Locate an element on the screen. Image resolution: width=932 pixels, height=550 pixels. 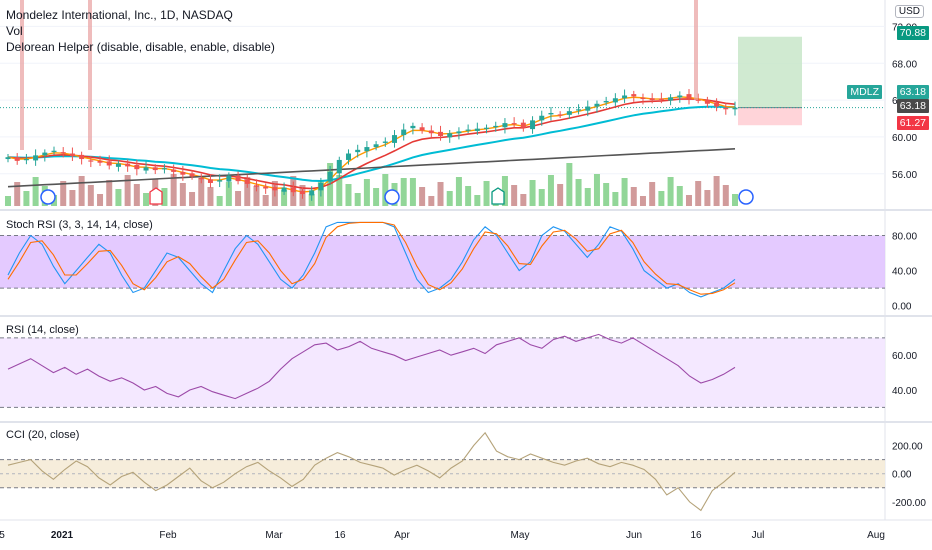
stoch-rsi-title: Stoch RSI (3, 3, 14, 14, close) is located at coordinates (79, 225).